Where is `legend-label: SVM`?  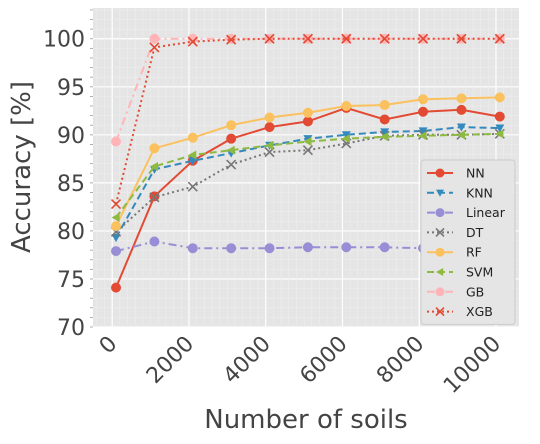 legend-label: SVM is located at coordinates (479, 272).